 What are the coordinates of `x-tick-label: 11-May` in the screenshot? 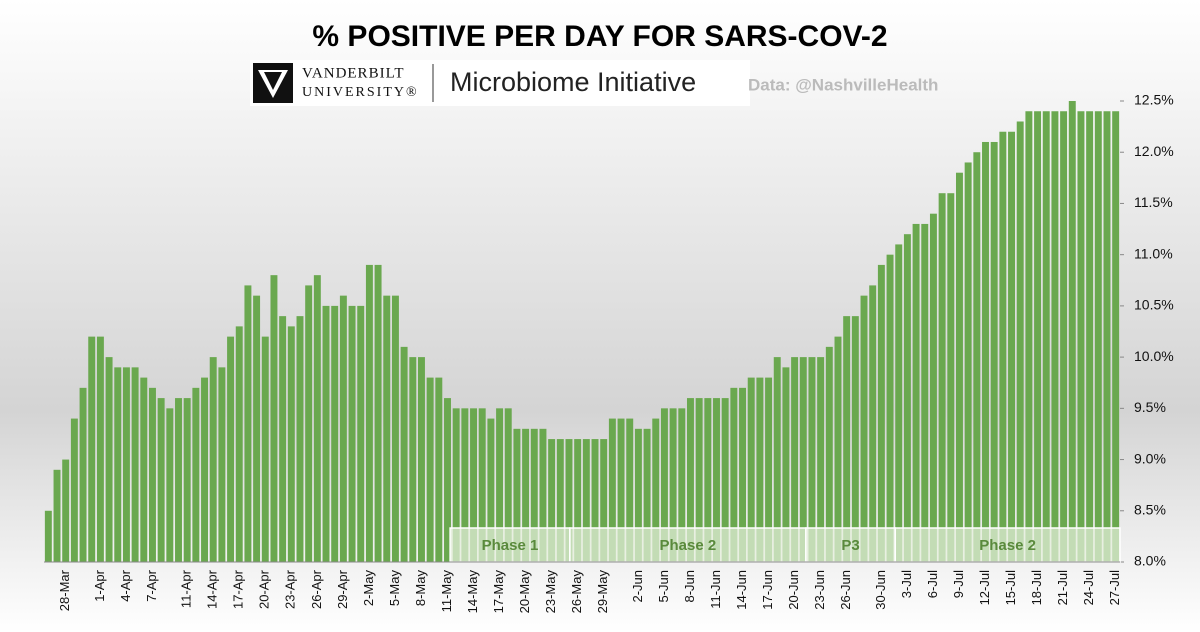 It's located at (446, 591).